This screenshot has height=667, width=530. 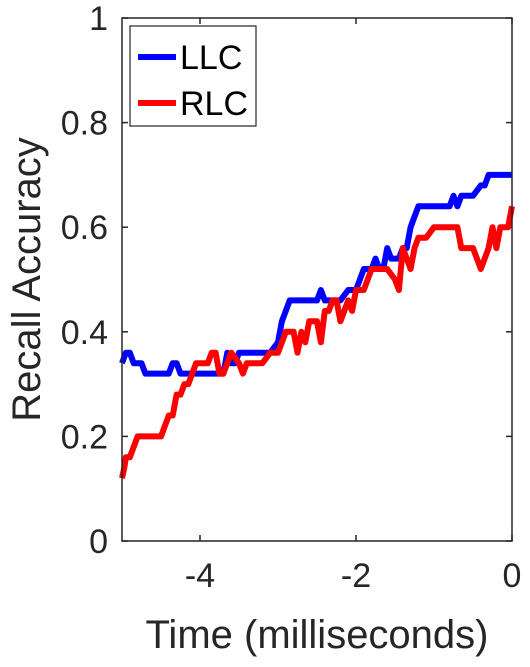 What do you see at coordinates (84, 437) in the screenshot?
I see `y-tick-label: 0.2` at bounding box center [84, 437].